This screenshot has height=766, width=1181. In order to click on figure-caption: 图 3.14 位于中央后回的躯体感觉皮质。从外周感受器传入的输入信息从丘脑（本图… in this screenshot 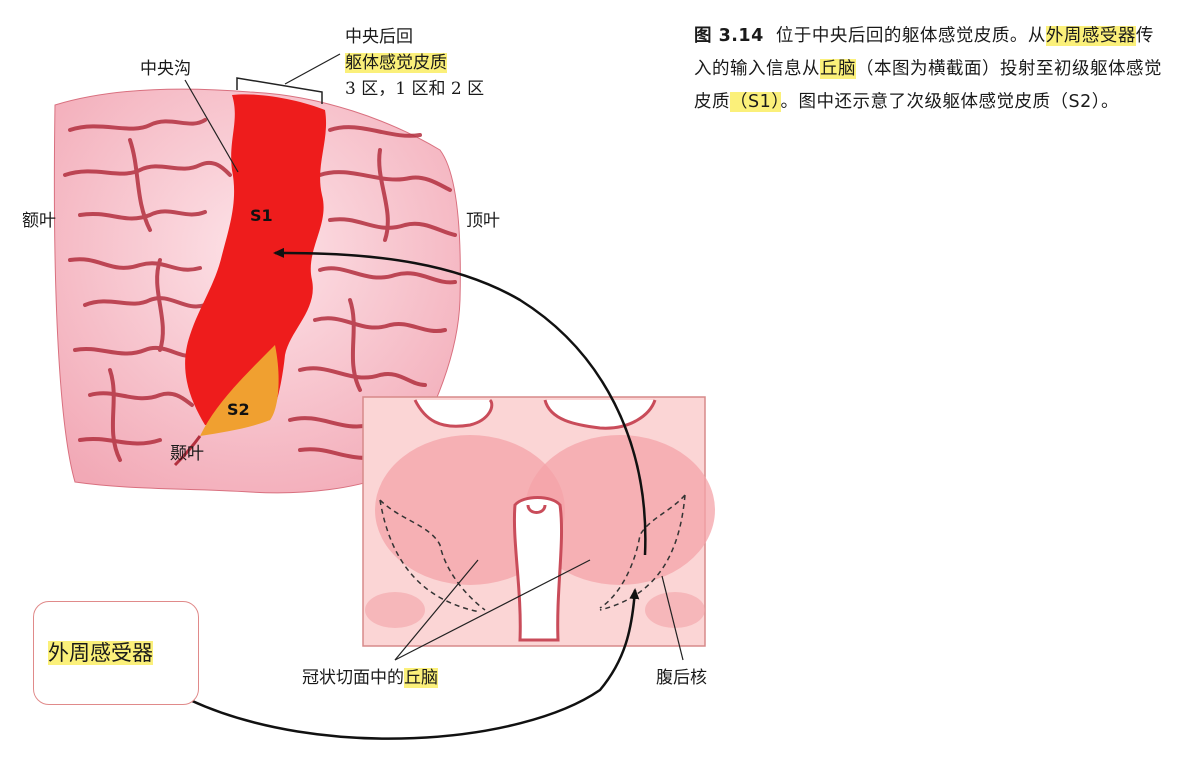, I will do `click(928, 69)`.